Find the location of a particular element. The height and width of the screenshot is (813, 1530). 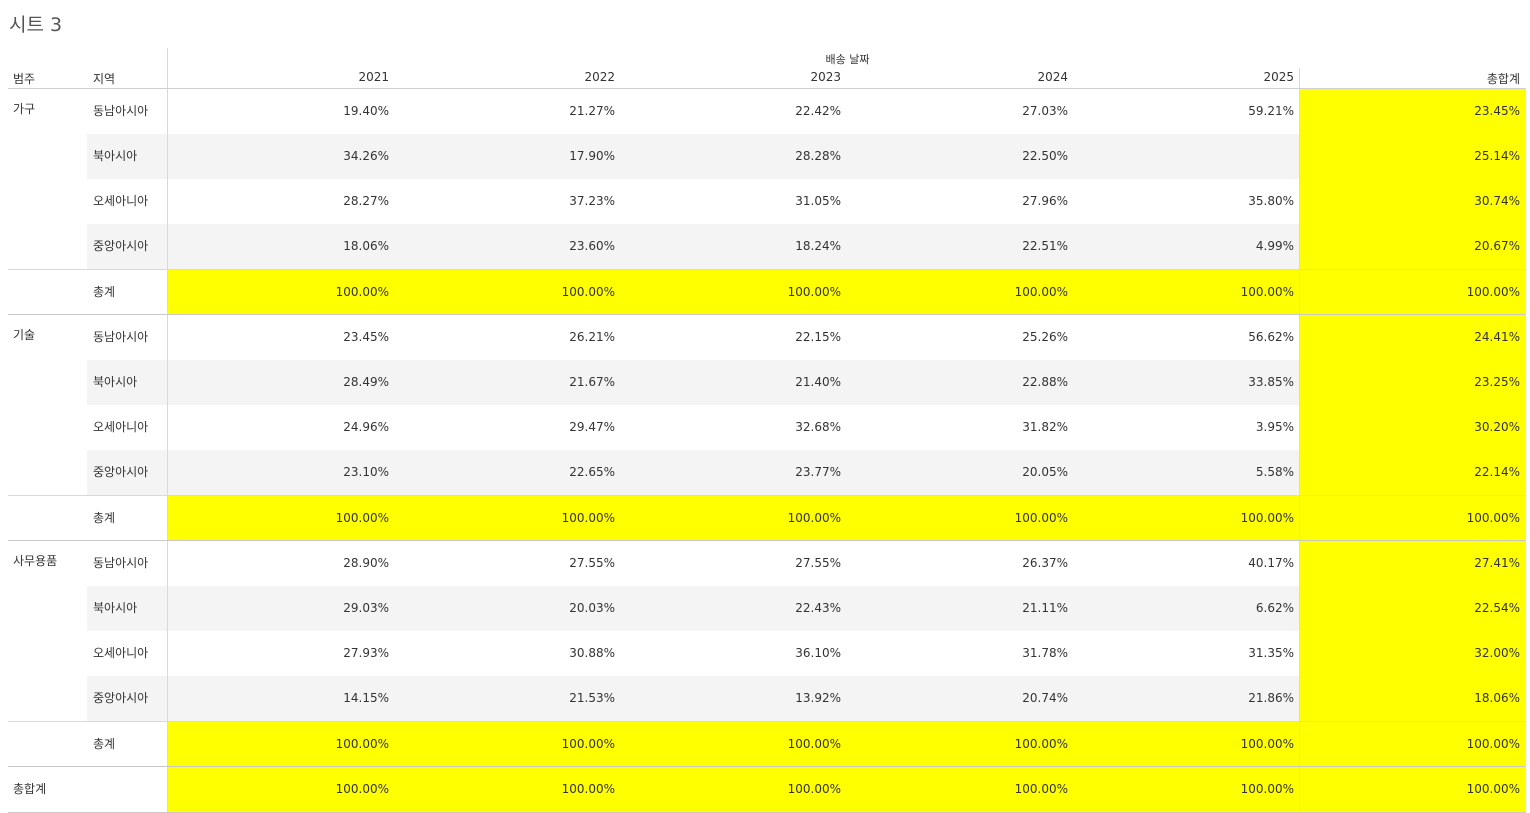

value-cell: 22.43% is located at coordinates (818, 608).